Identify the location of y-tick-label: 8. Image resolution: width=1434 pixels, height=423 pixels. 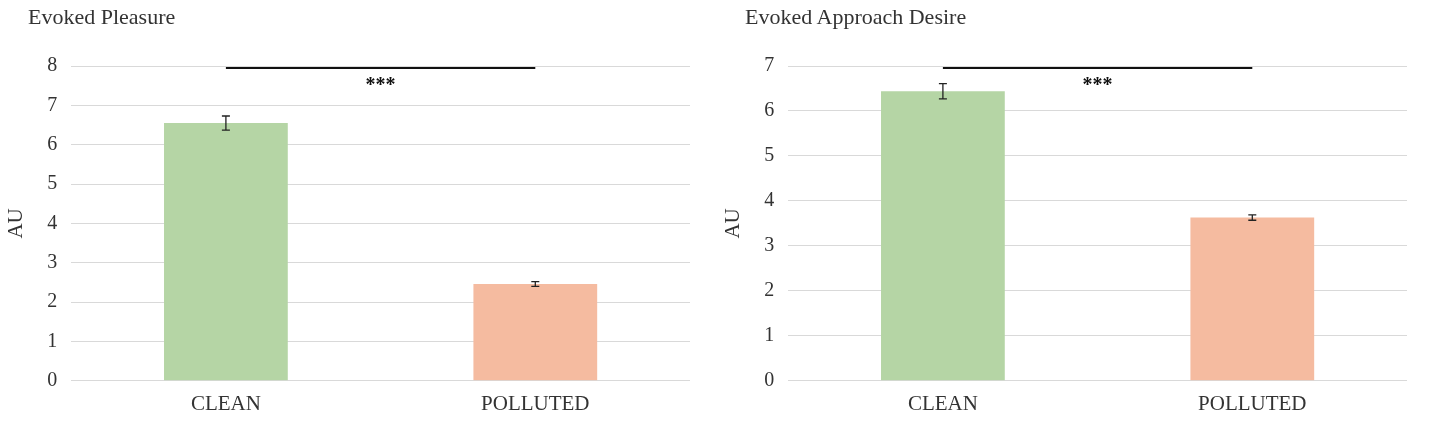
(52, 64).